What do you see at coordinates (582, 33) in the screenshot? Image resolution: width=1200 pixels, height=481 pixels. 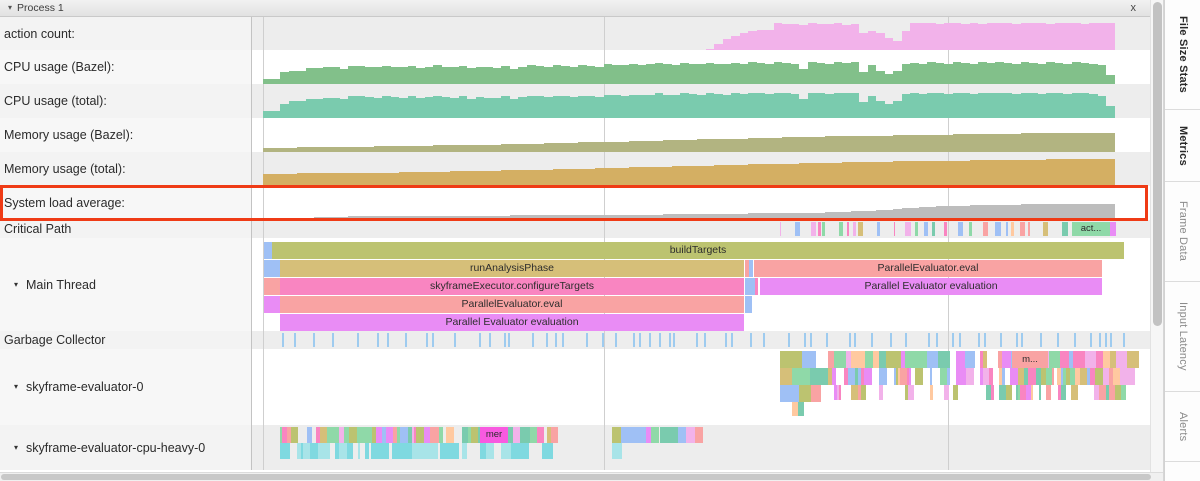 I see `track-action-count: action count:` at bounding box center [582, 33].